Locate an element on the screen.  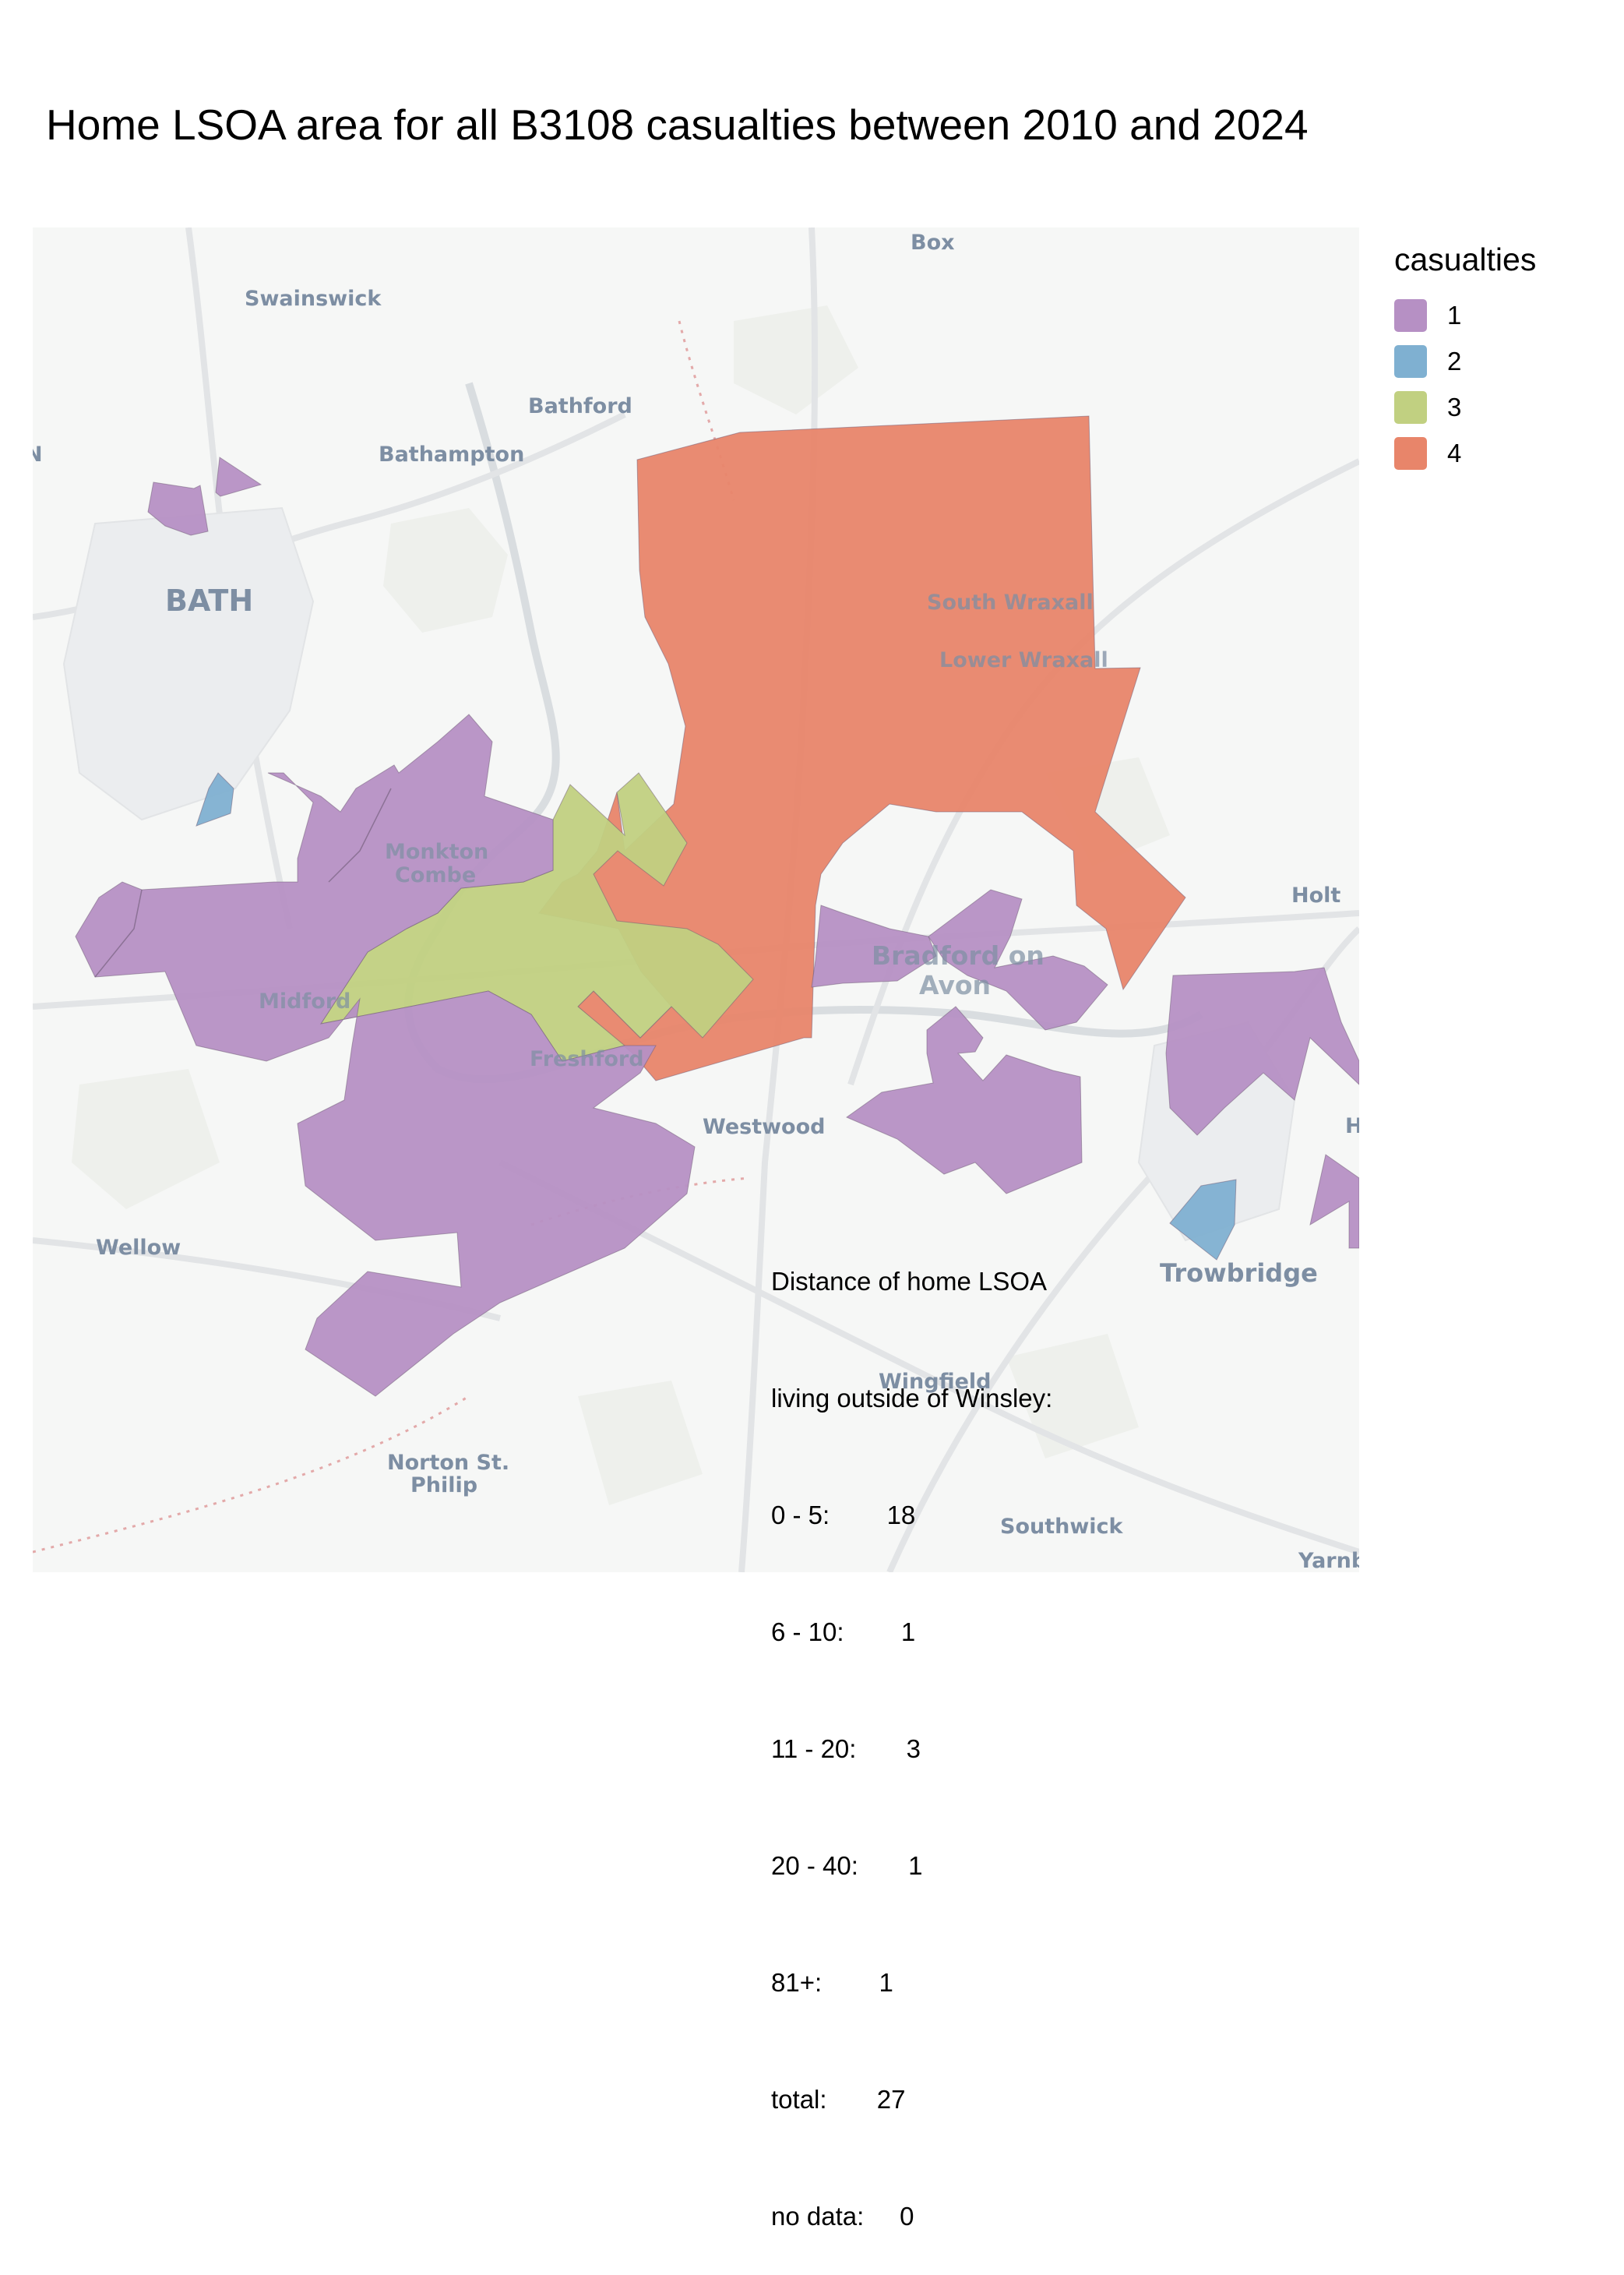
place-norton-1: Norton St. is located at coordinates (448, 1463).